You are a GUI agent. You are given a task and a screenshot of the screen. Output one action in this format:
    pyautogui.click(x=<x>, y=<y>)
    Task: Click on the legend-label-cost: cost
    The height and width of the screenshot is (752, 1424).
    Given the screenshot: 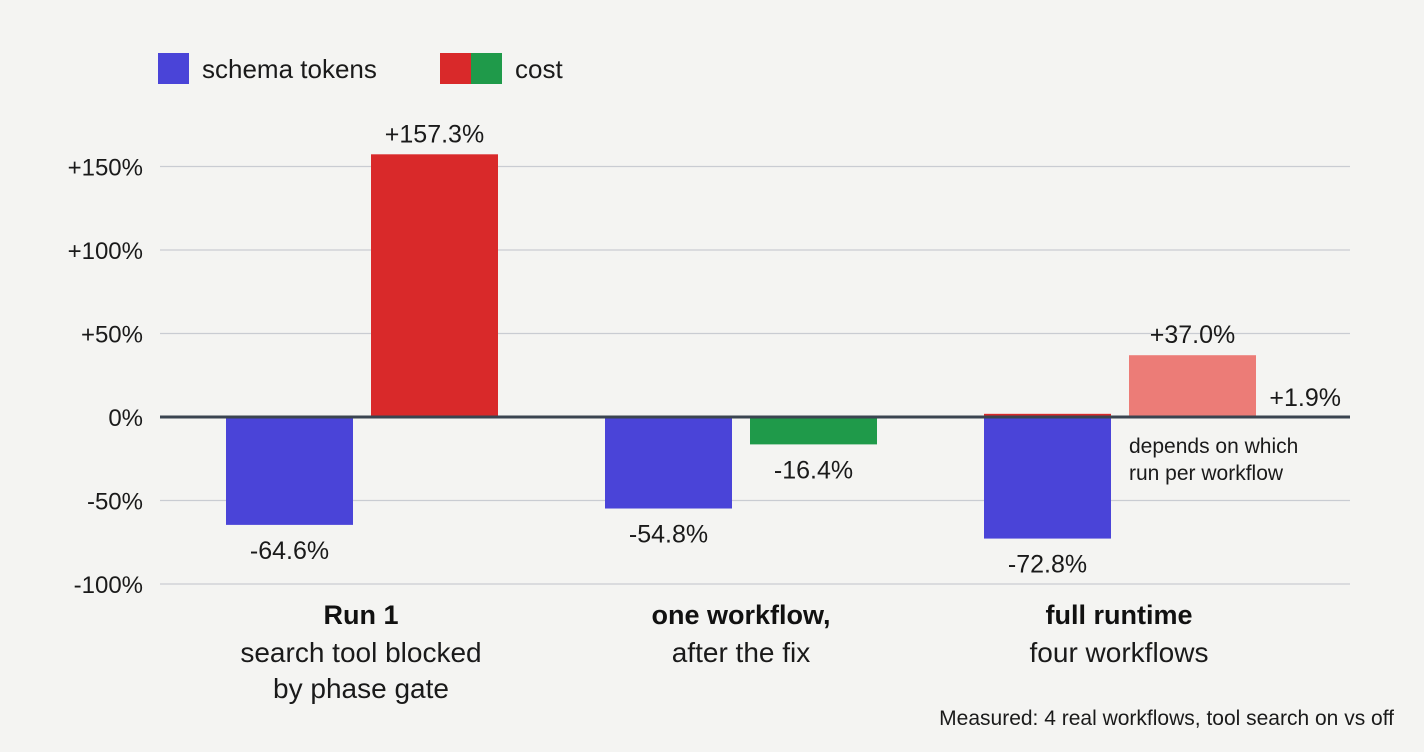 What is the action you would take?
    pyautogui.click(x=539, y=69)
    